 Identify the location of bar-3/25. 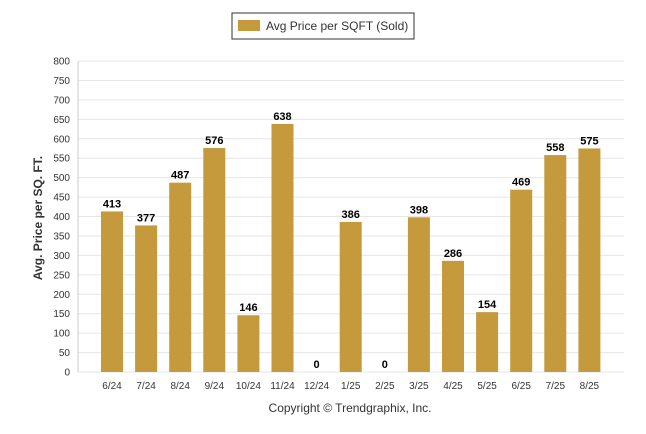
(418, 294).